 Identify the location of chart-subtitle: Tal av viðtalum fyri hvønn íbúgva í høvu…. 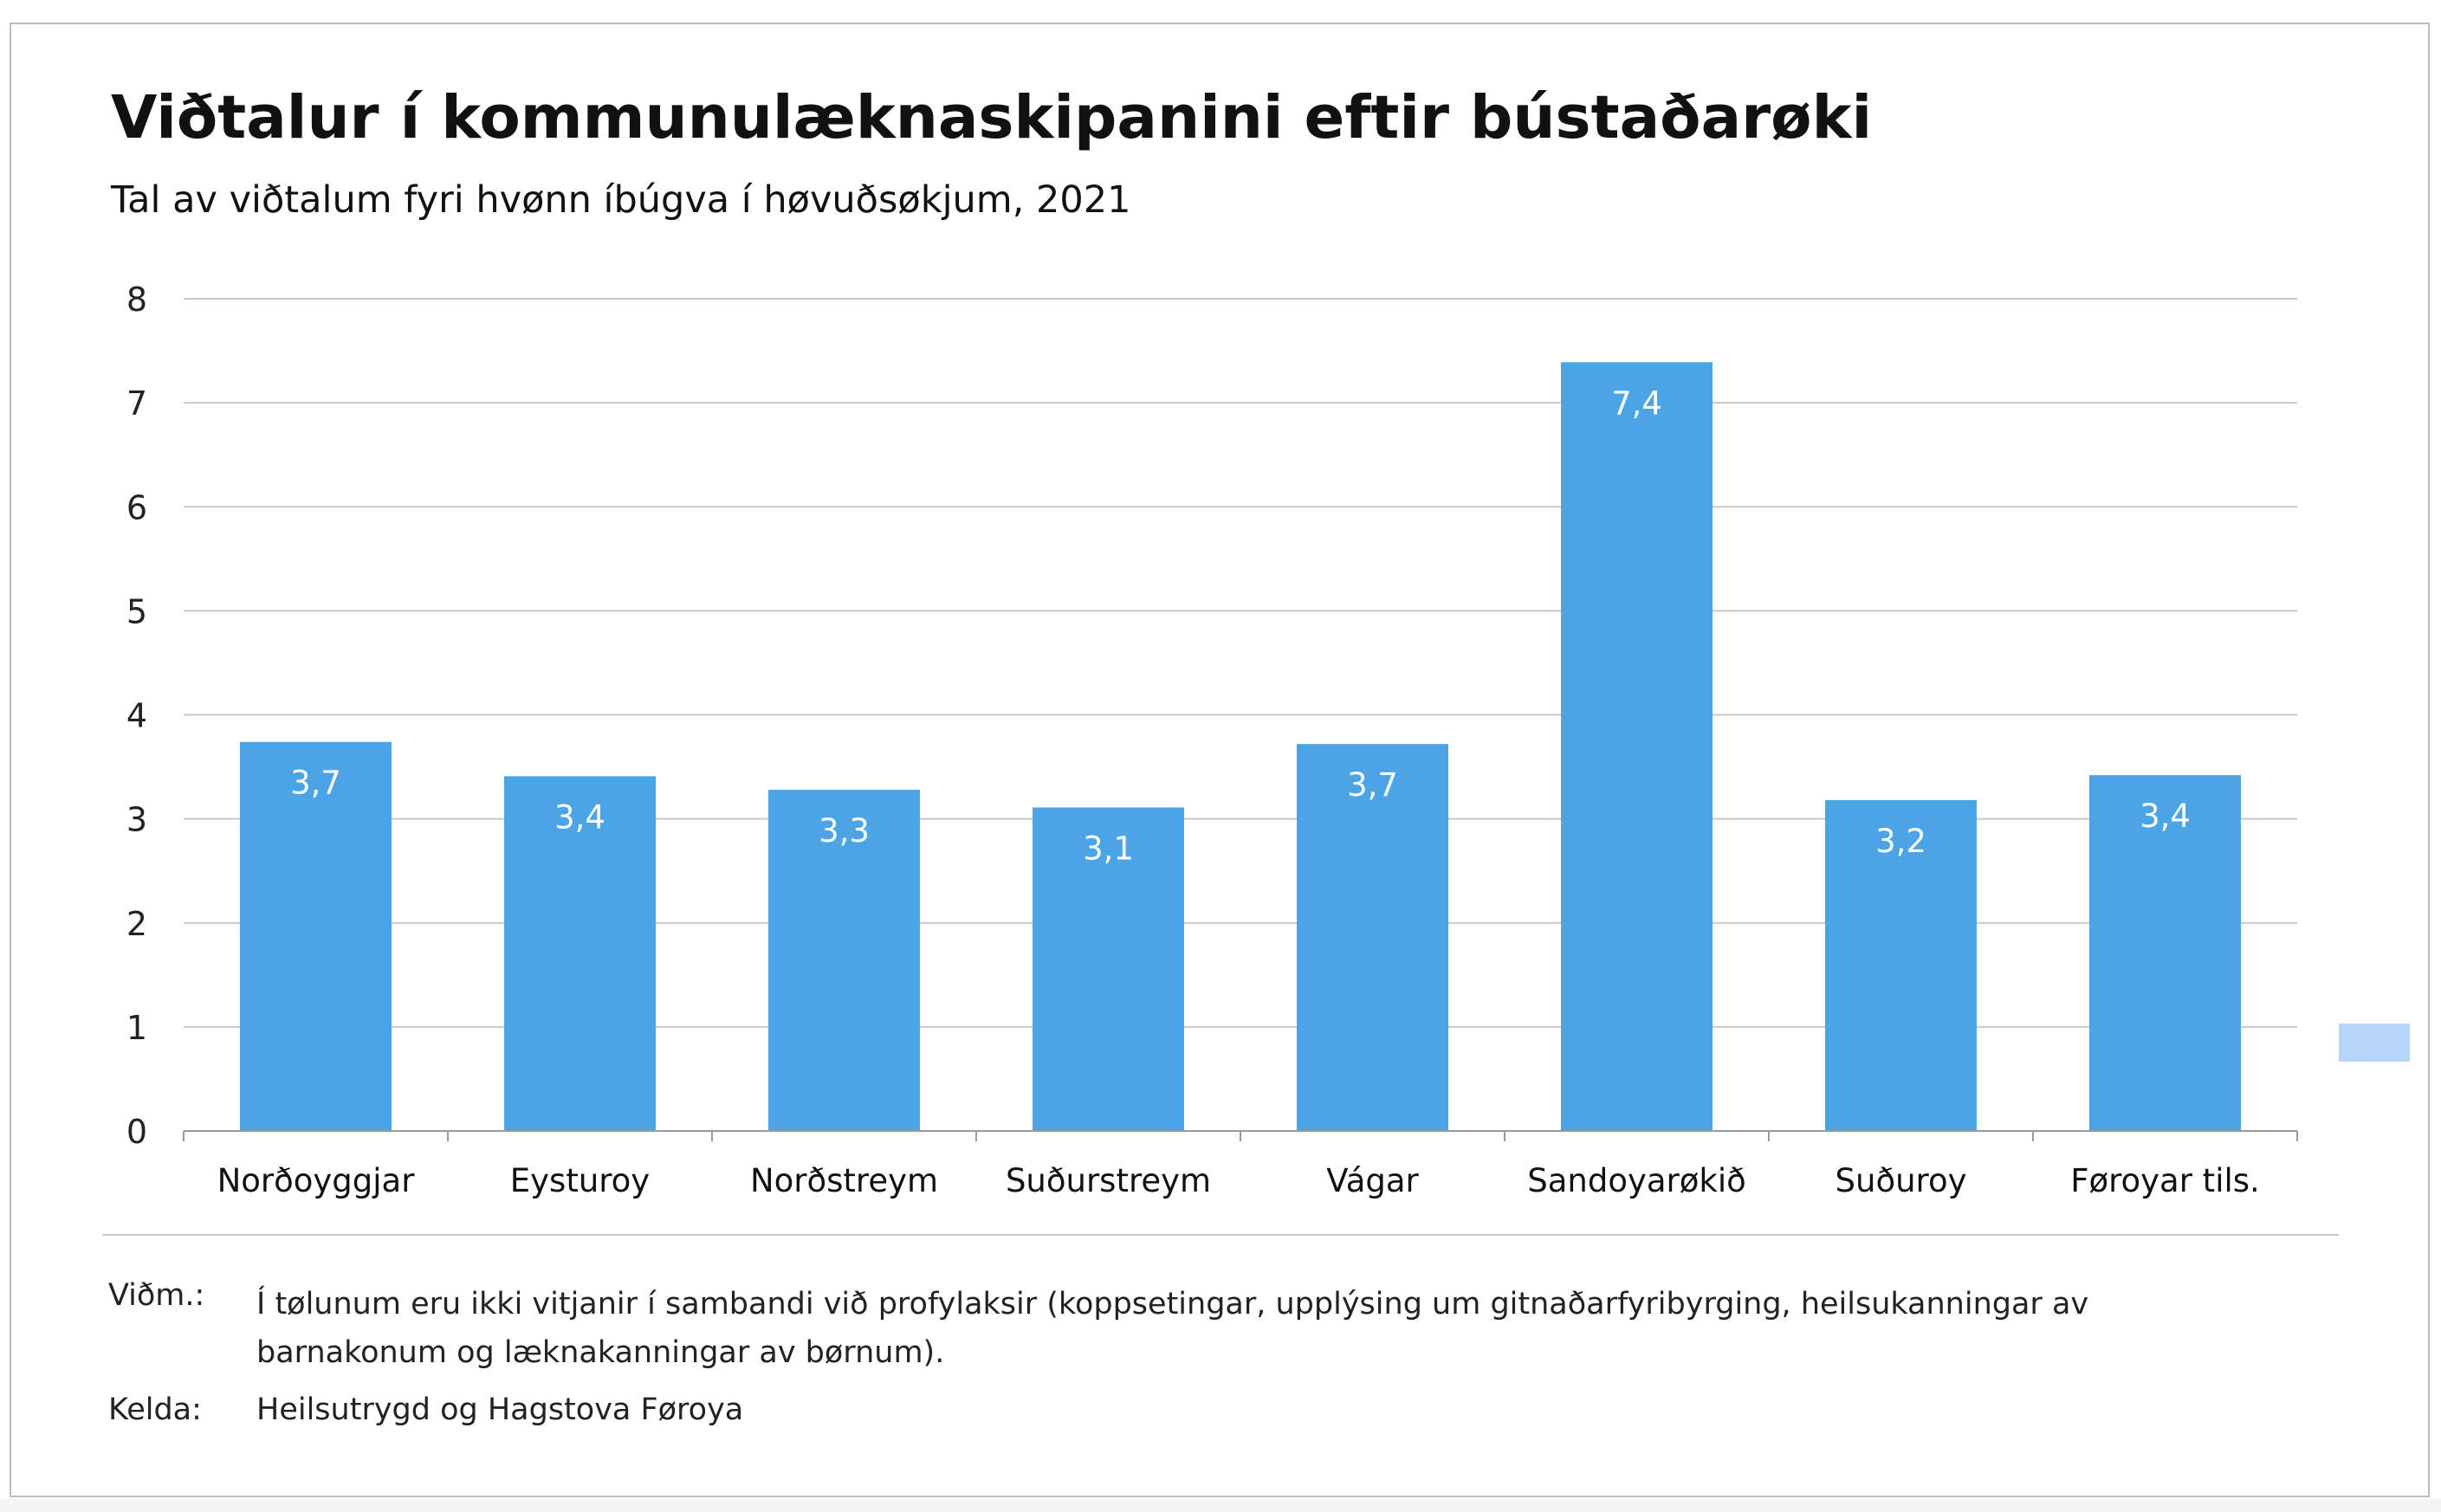
(621, 200).